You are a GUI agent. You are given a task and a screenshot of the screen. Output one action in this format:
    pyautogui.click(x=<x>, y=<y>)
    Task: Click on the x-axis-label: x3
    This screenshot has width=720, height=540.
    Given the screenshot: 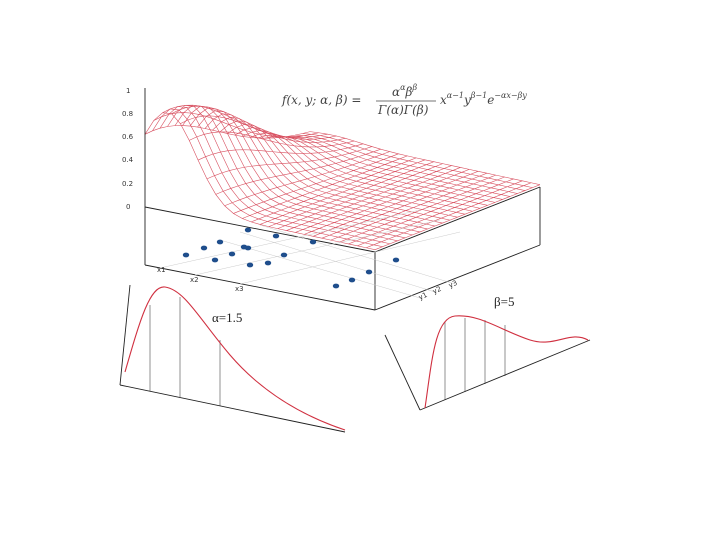 What is the action you would take?
    pyautogui.click(x=239, y=289)
    